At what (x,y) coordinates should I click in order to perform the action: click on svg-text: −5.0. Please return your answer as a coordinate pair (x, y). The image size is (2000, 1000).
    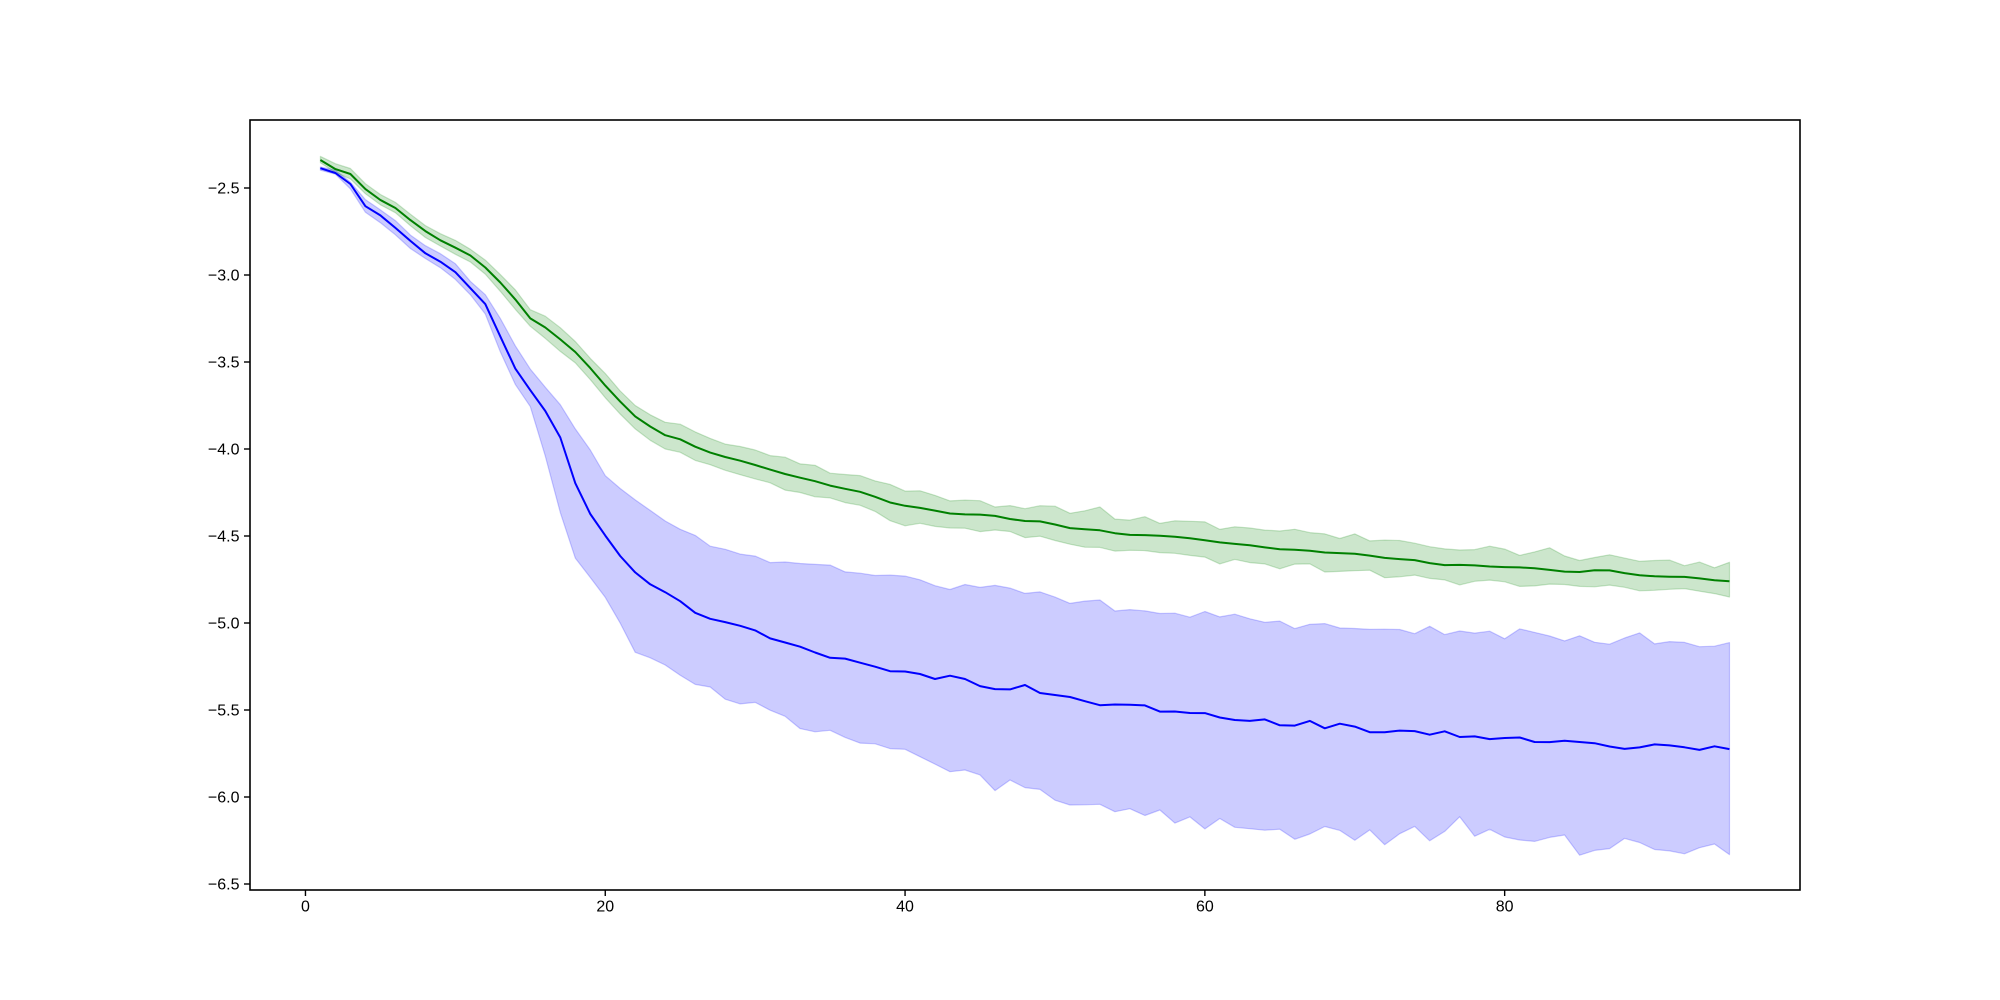
    Looking at the image, I should click on (224, 624).